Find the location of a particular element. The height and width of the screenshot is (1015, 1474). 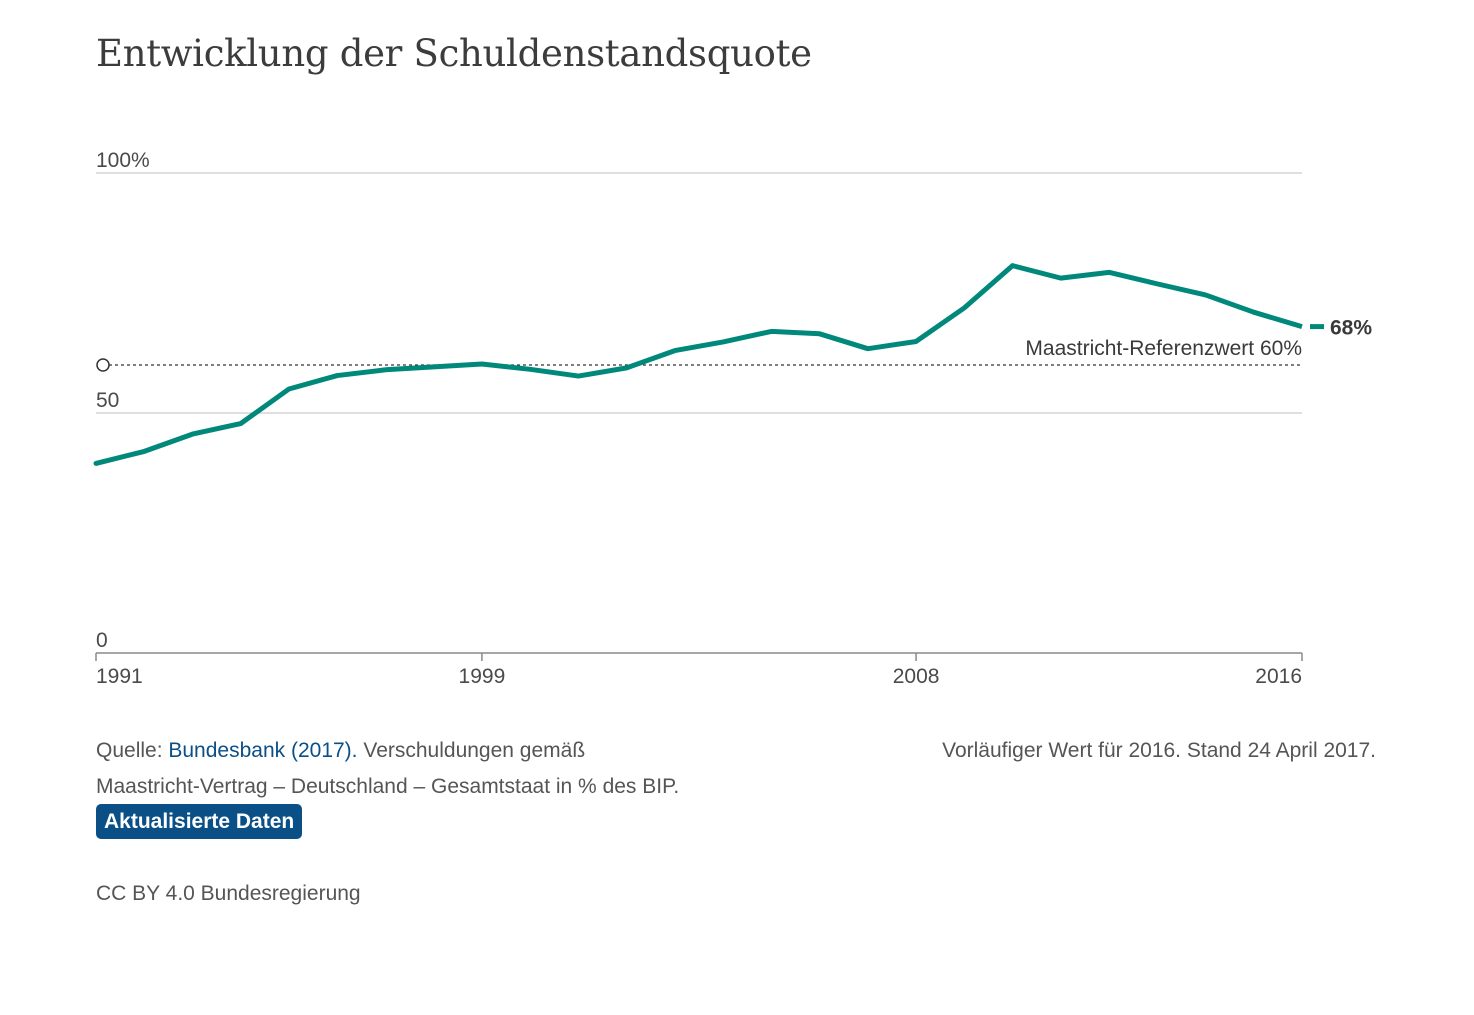

reference-label: Maastricht-Referenzwert 60% is located at coordinates (1163, 348).